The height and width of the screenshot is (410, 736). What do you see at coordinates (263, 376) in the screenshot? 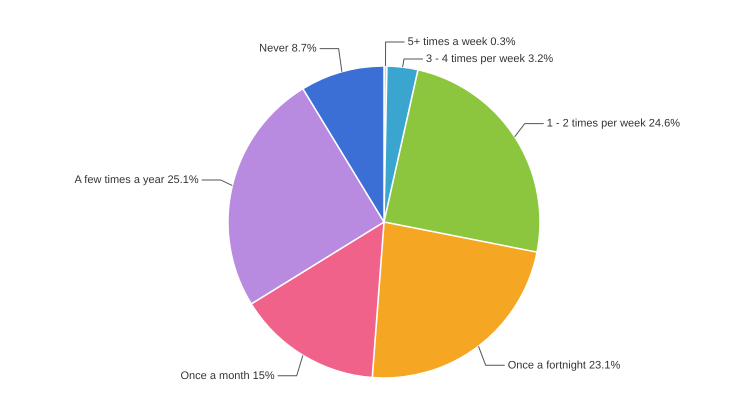
I see `data-label: 15%` at bounding box center [263, 376].